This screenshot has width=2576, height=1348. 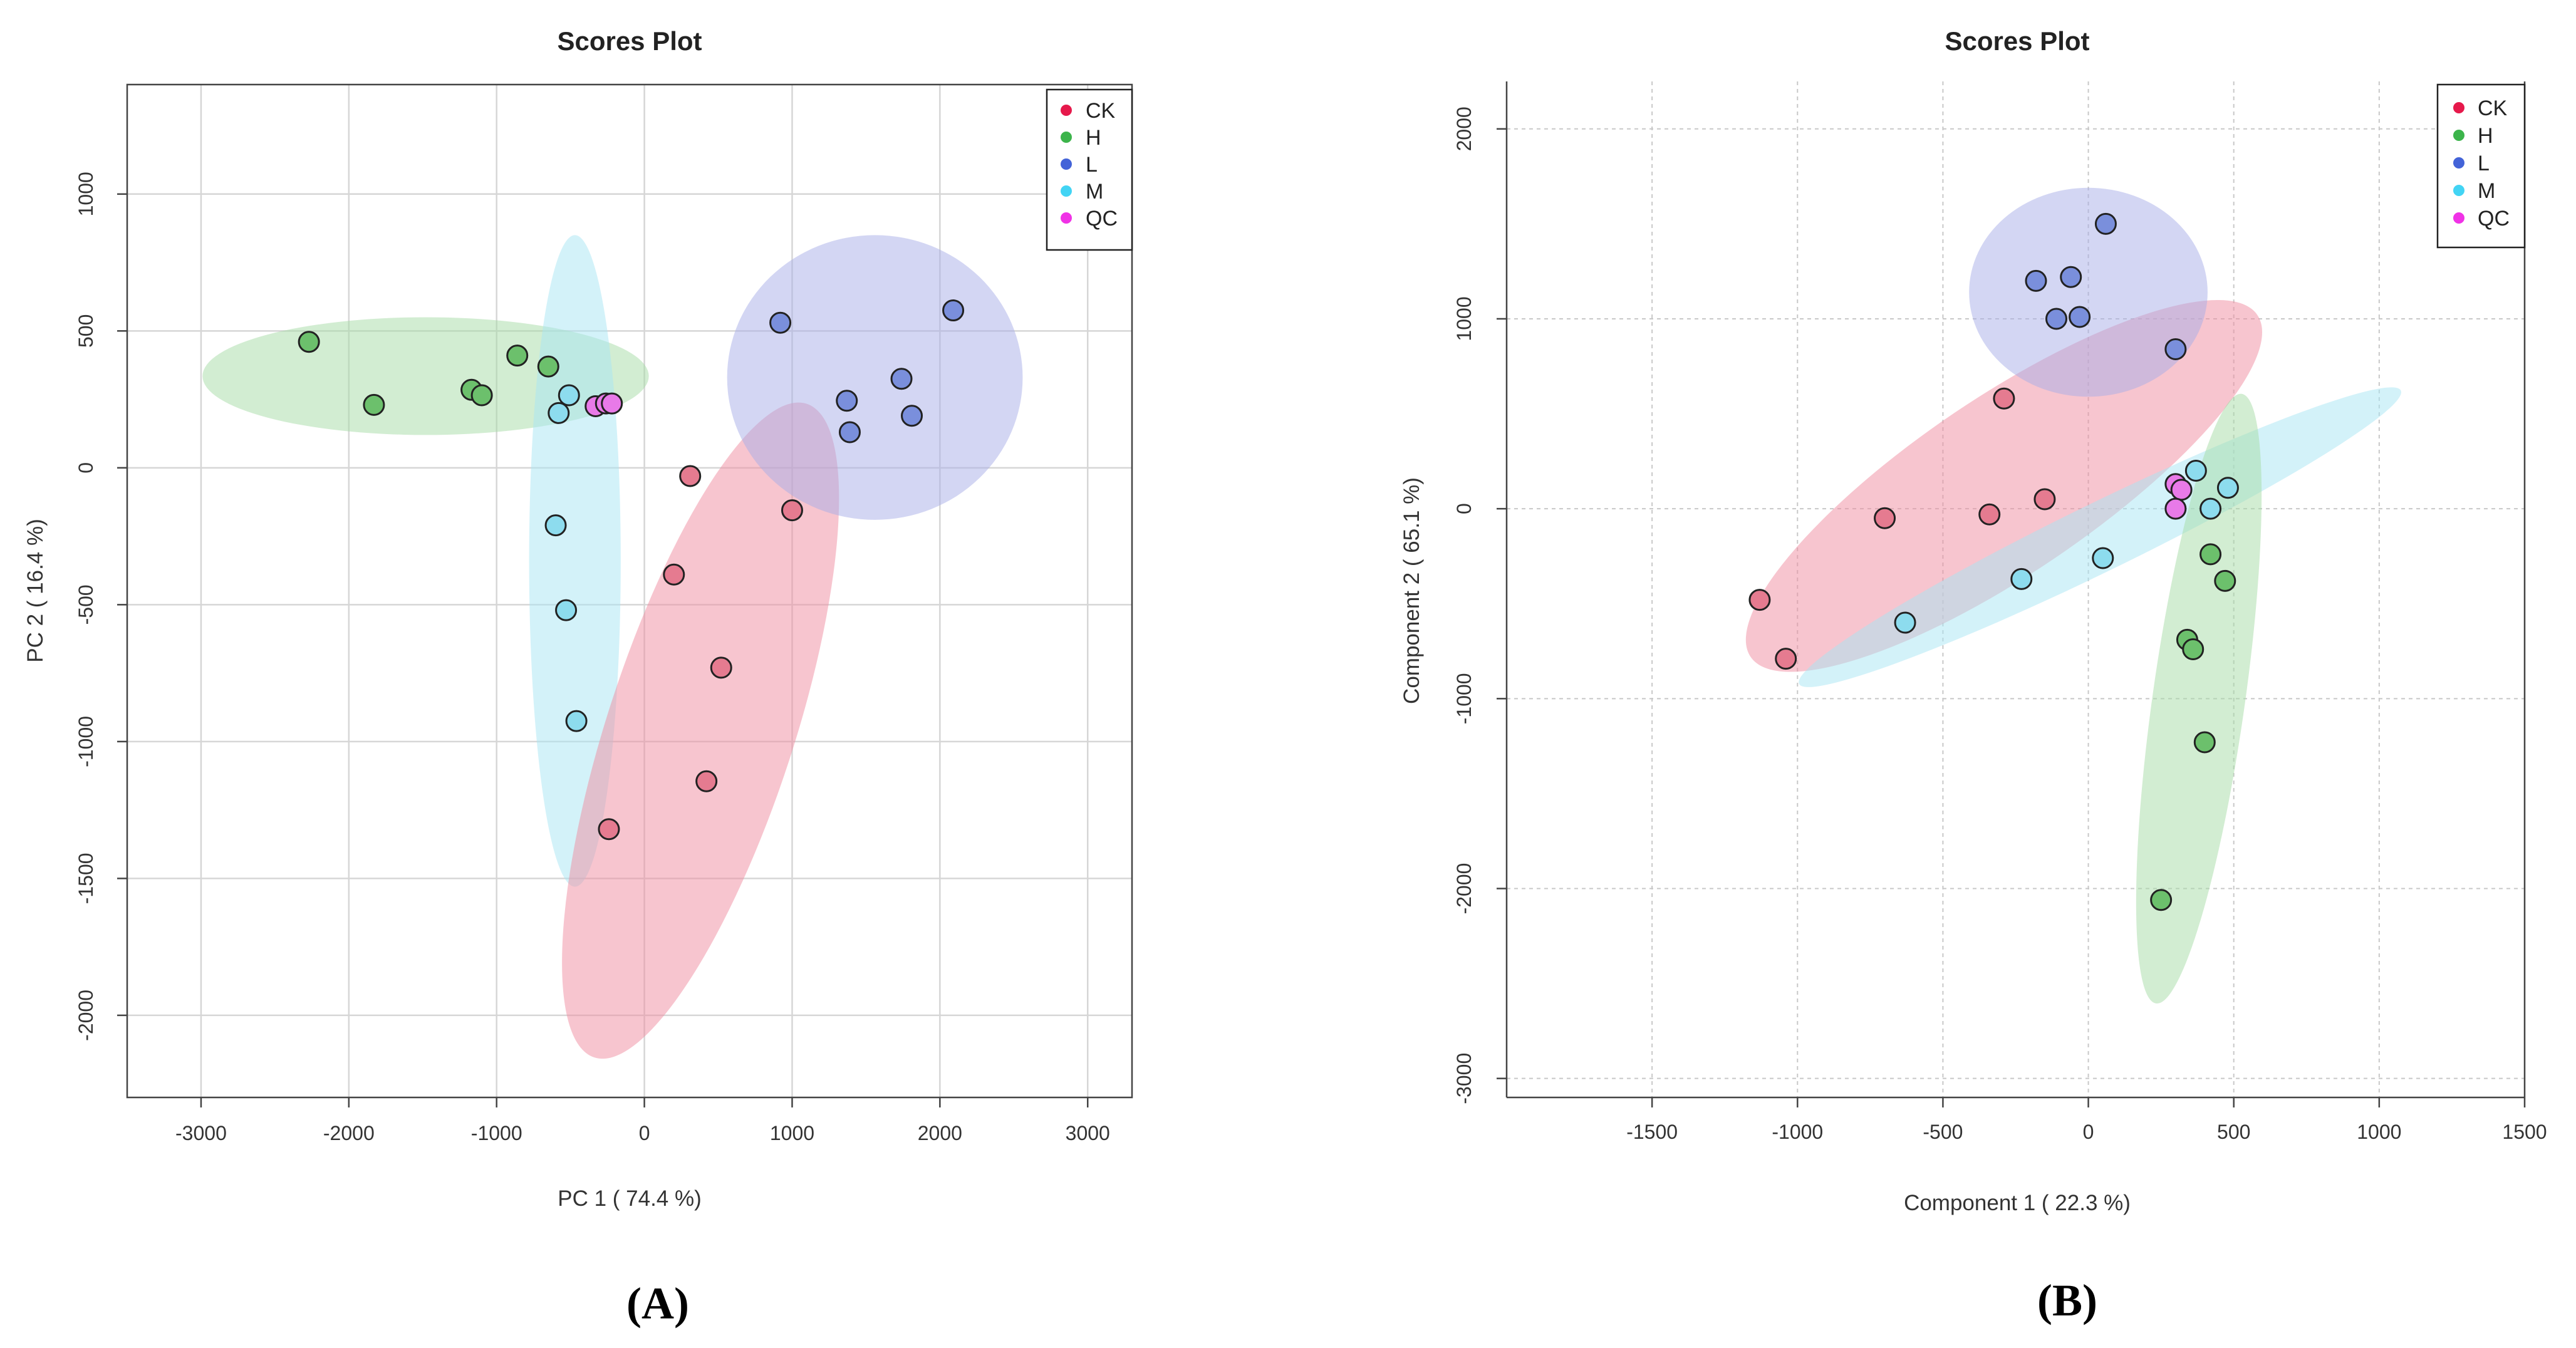 I want to click on confidence-ellipse-h, so click(x=2199, y=698).